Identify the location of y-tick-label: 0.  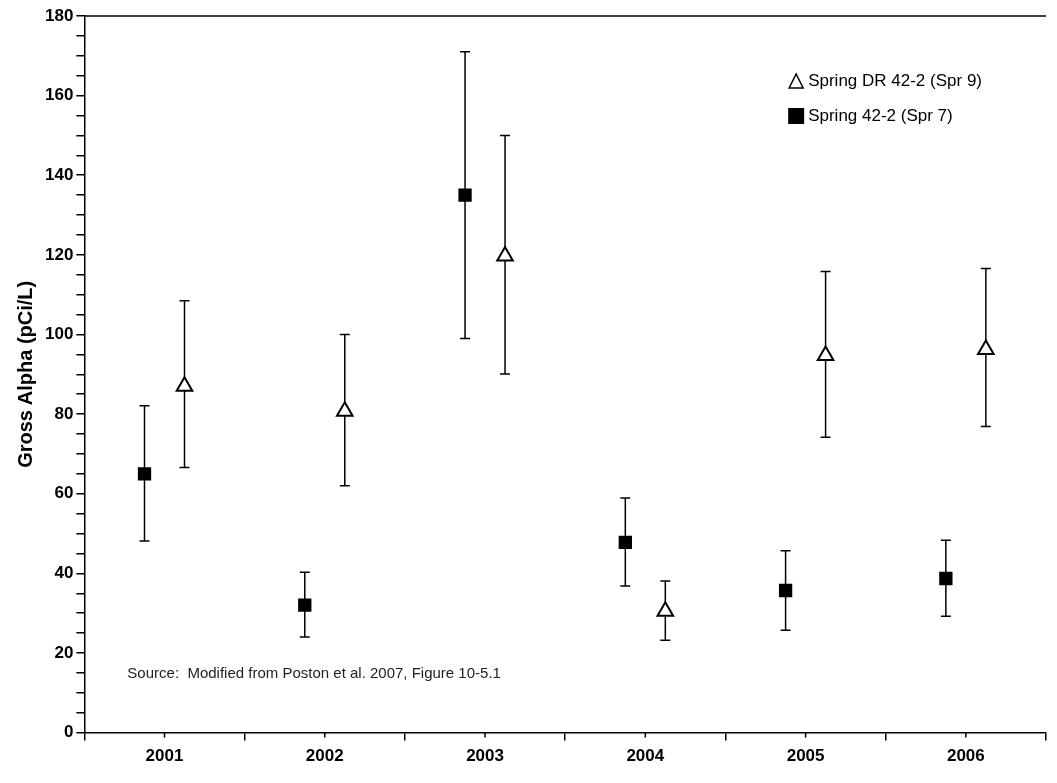
(68, 732).